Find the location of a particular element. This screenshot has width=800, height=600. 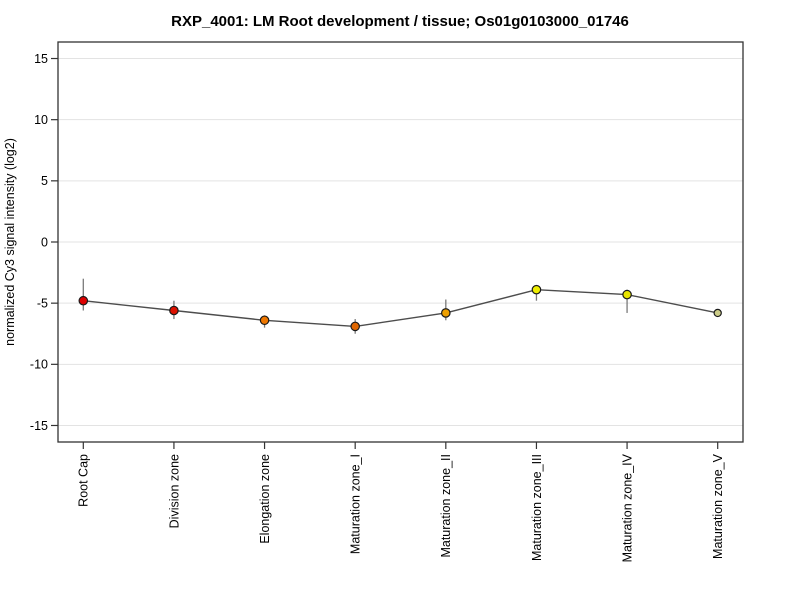

x-tick-label: Maturation zone_III is located at coordinates (537, 507).